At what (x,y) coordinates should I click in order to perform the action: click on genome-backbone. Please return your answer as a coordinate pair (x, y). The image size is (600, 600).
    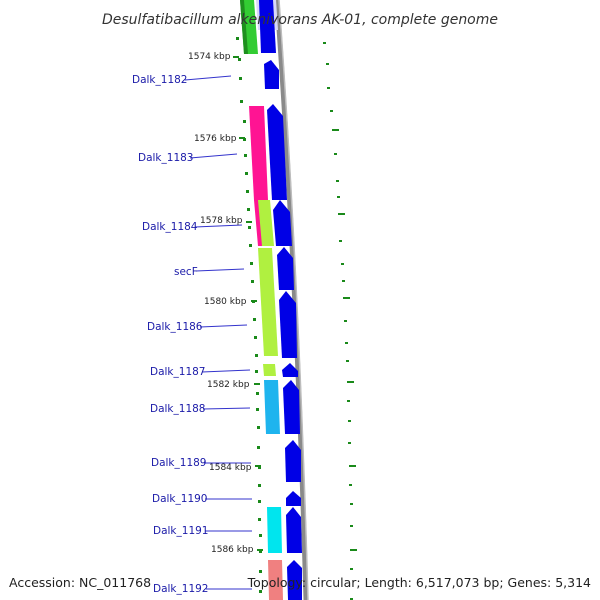
    Looking at the image, I should click on (291, 300).